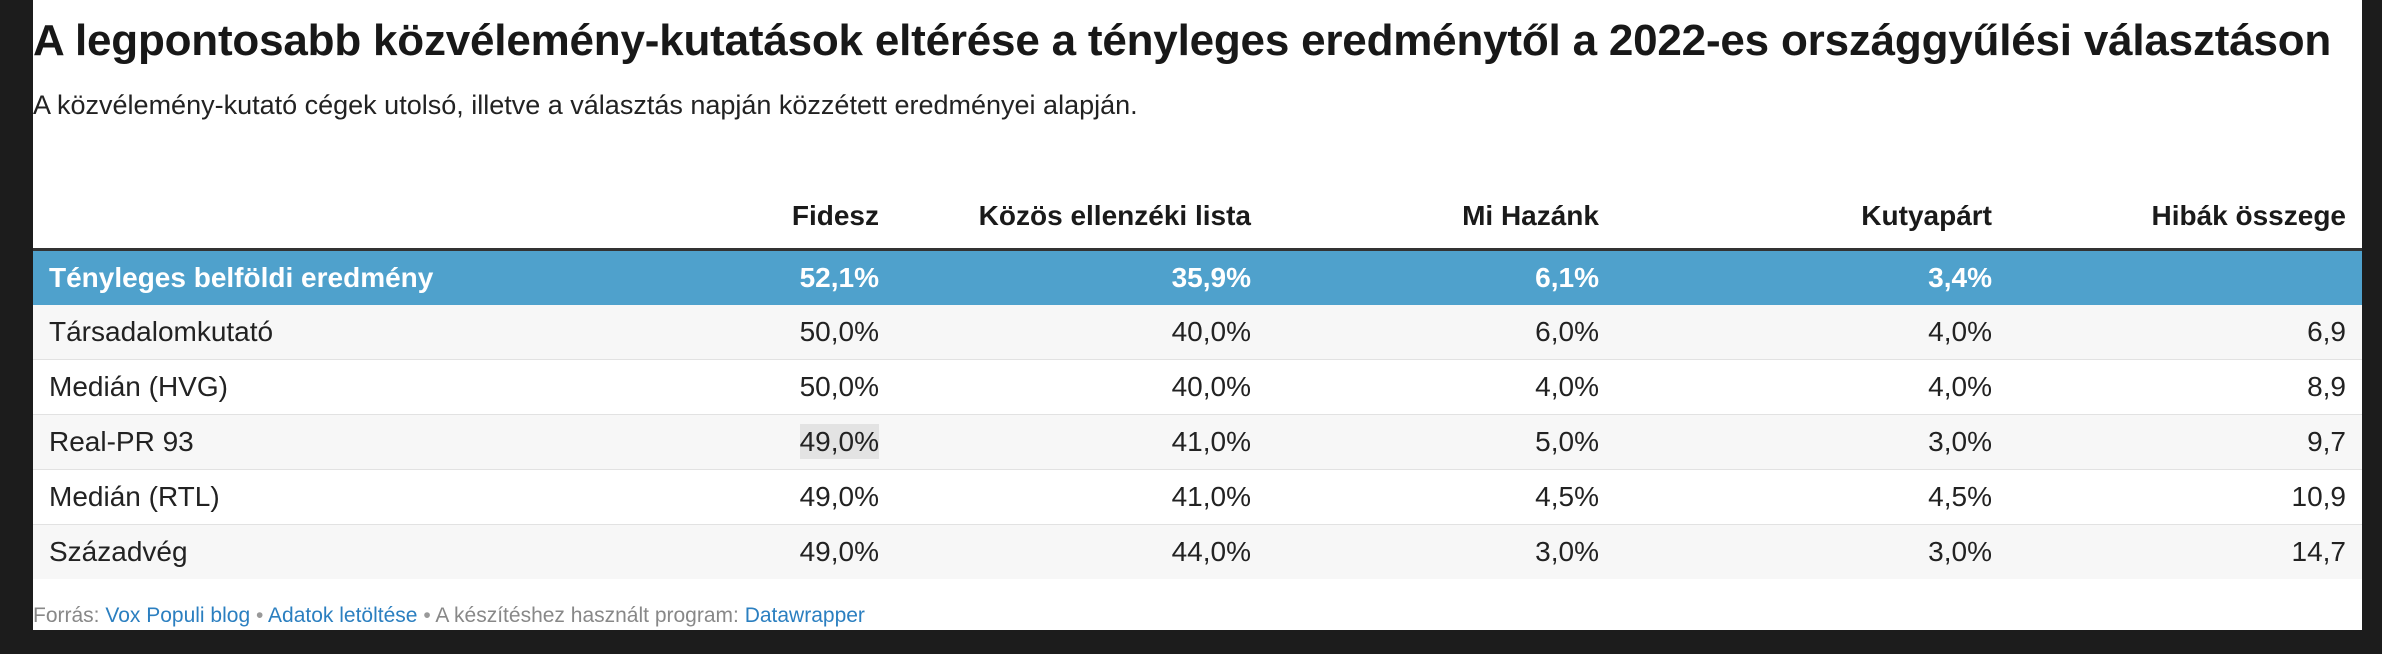 This screenshot has height=654, width=2382. I want to click on table-row: Real-PR 93 49,0% 41,0% 5,0% 3,0% 9,7, so click(1197, 442).